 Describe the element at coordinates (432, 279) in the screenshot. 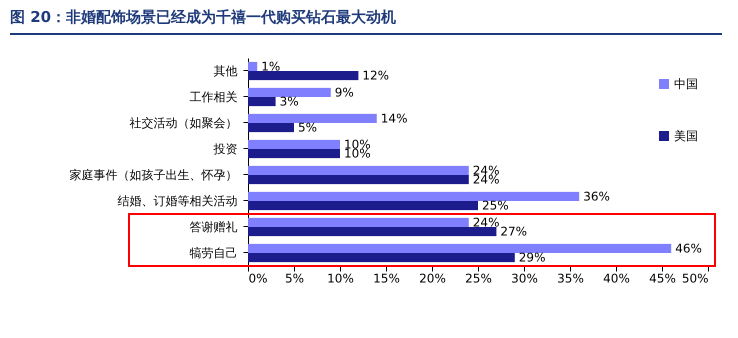

I see `x-tick-label: 20%` at that location.